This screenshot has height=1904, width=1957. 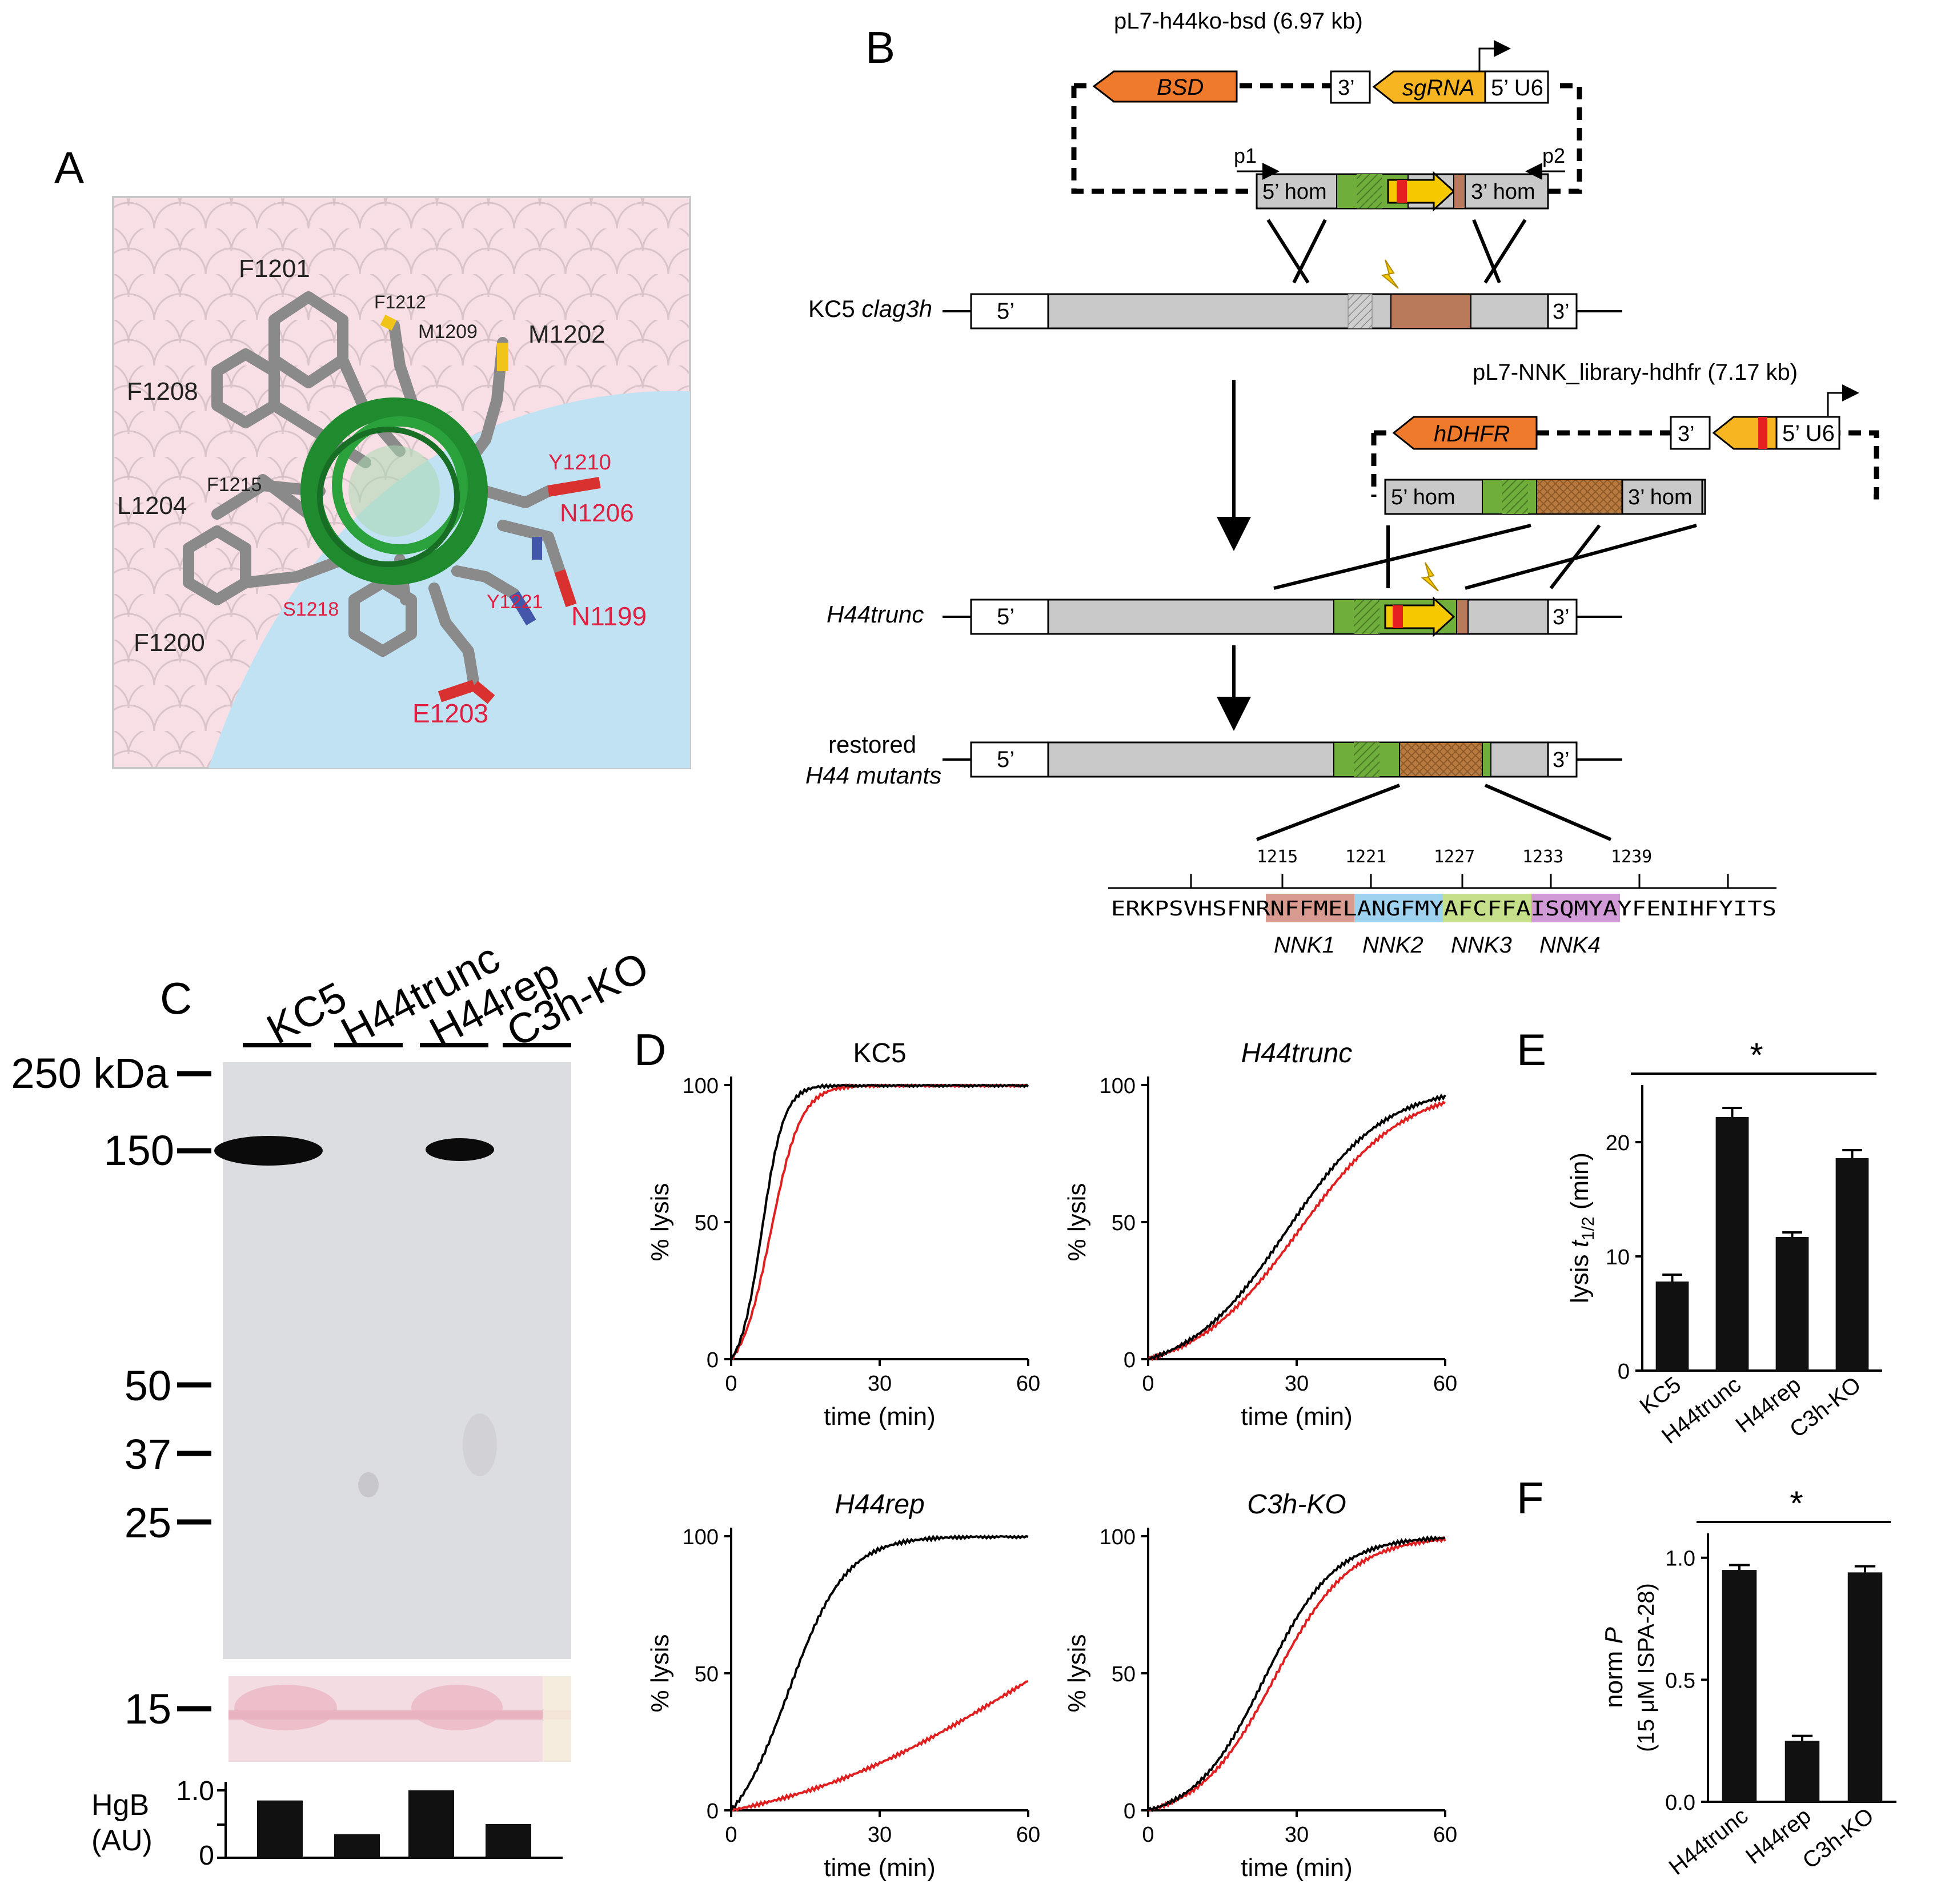 What do you see at coordinates (448, 332) in the screenshot?
I see `res-m1209: M1209` at bounding box center [448, 332].